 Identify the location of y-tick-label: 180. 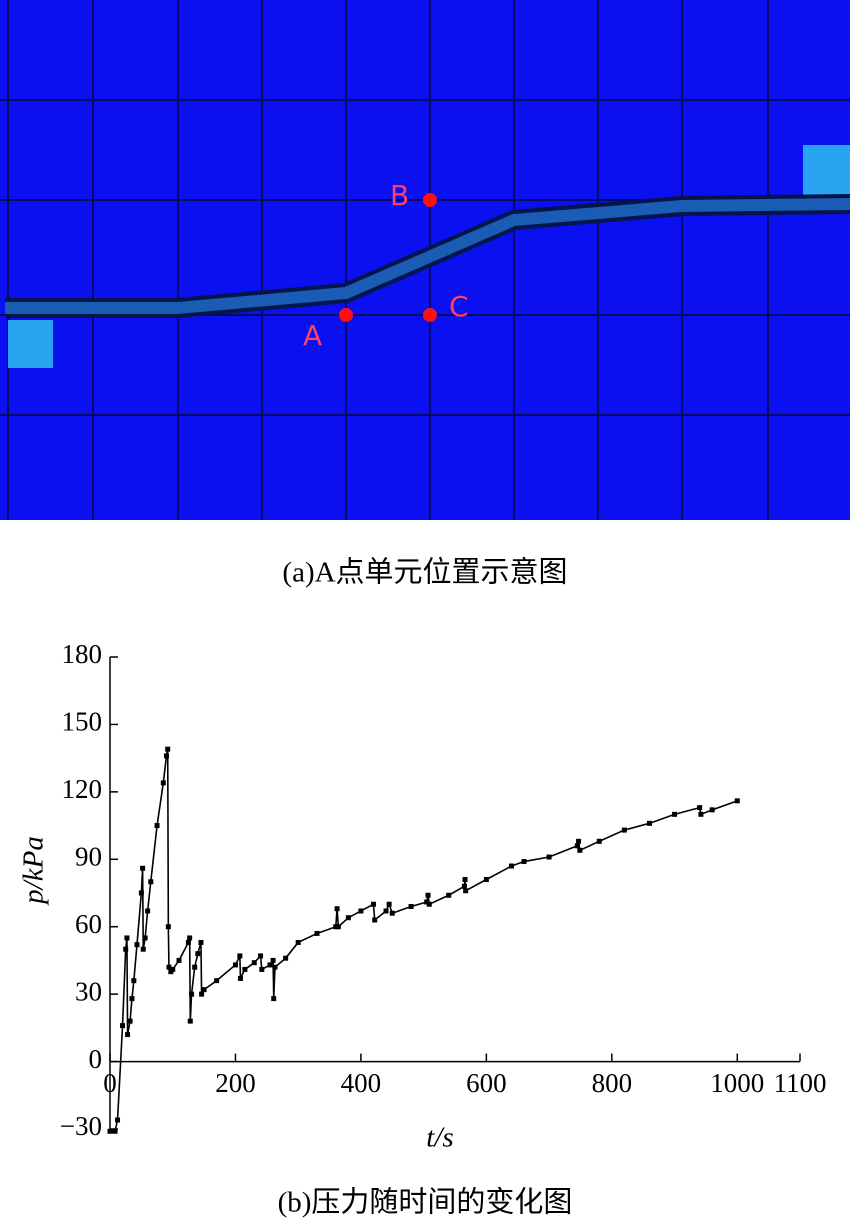
(82, 654).